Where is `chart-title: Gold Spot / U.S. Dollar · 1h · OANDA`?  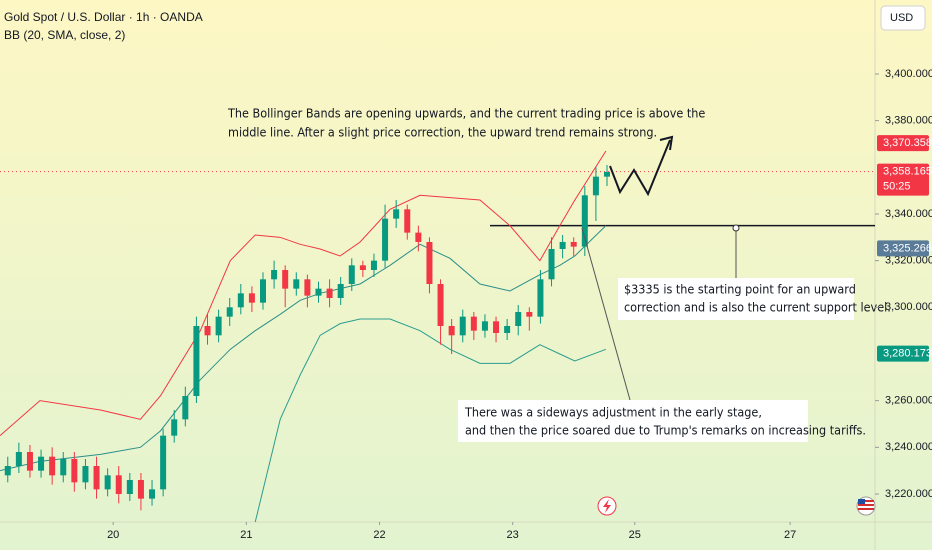
chart-title: Gold Spot / U.S. Dollar · 1h · OANDA is located at coordinates (103, 17).